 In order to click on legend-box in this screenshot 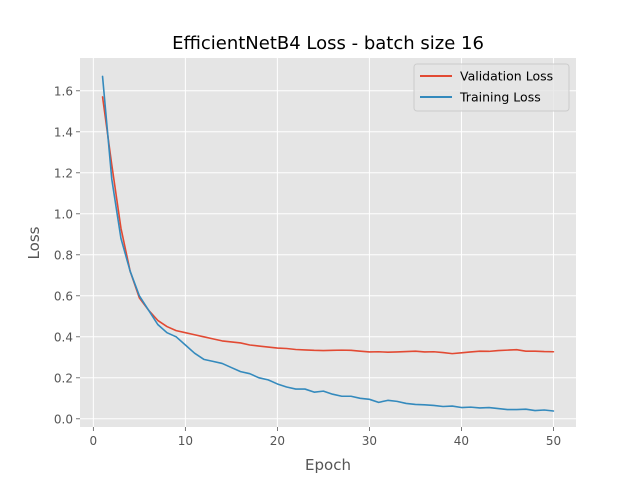, I will do `click(491, 87)`.